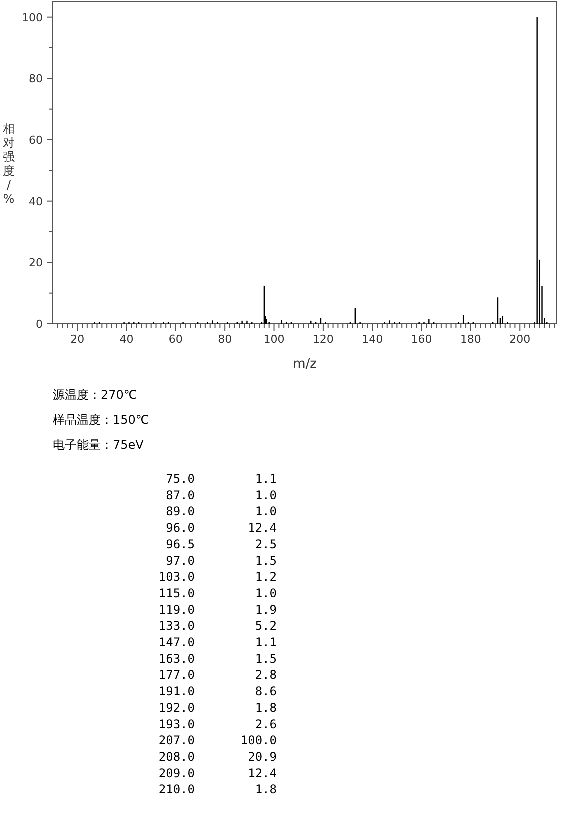 The image size is (570, 832). I want to click on y-tick-label: 40, so click(36, 201).